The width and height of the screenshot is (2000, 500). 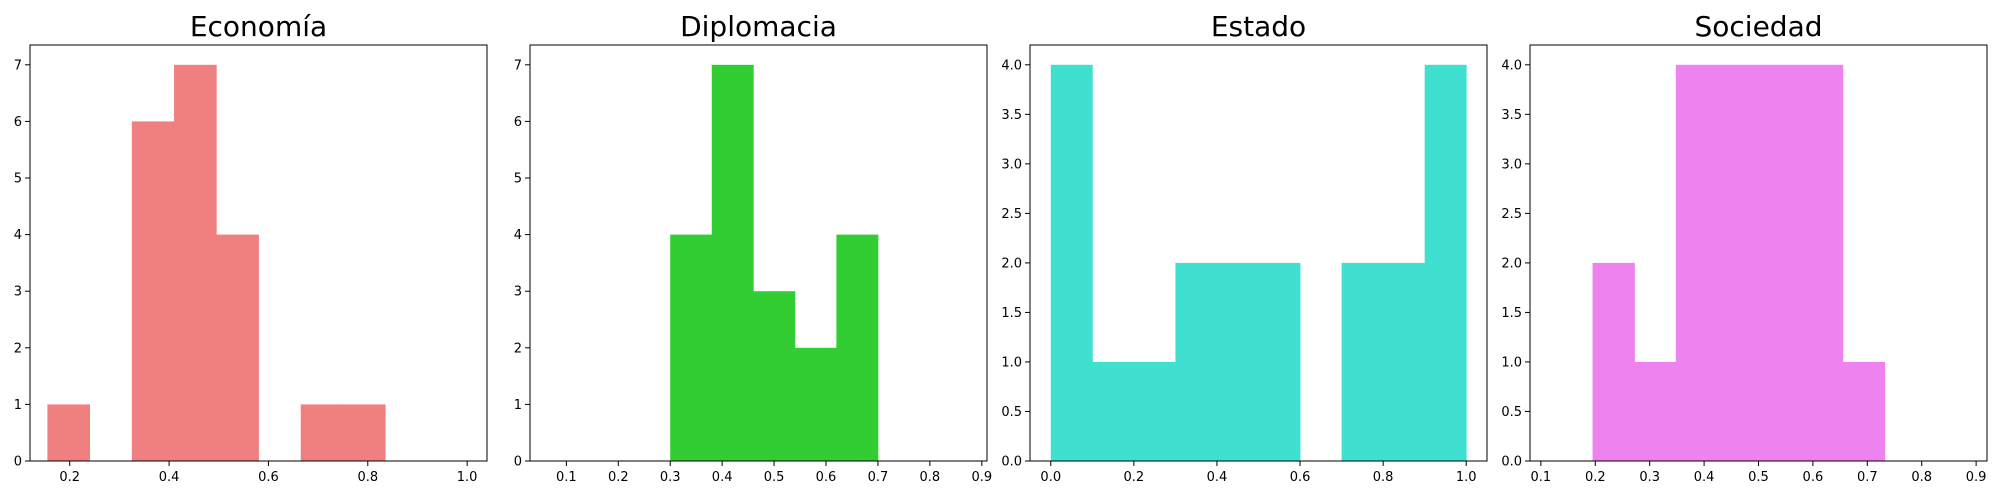 What do you see at coordinates (467, 477) in the screenshot?
I see `x-tick-label: 1.0` at bounding box center [467, 477].